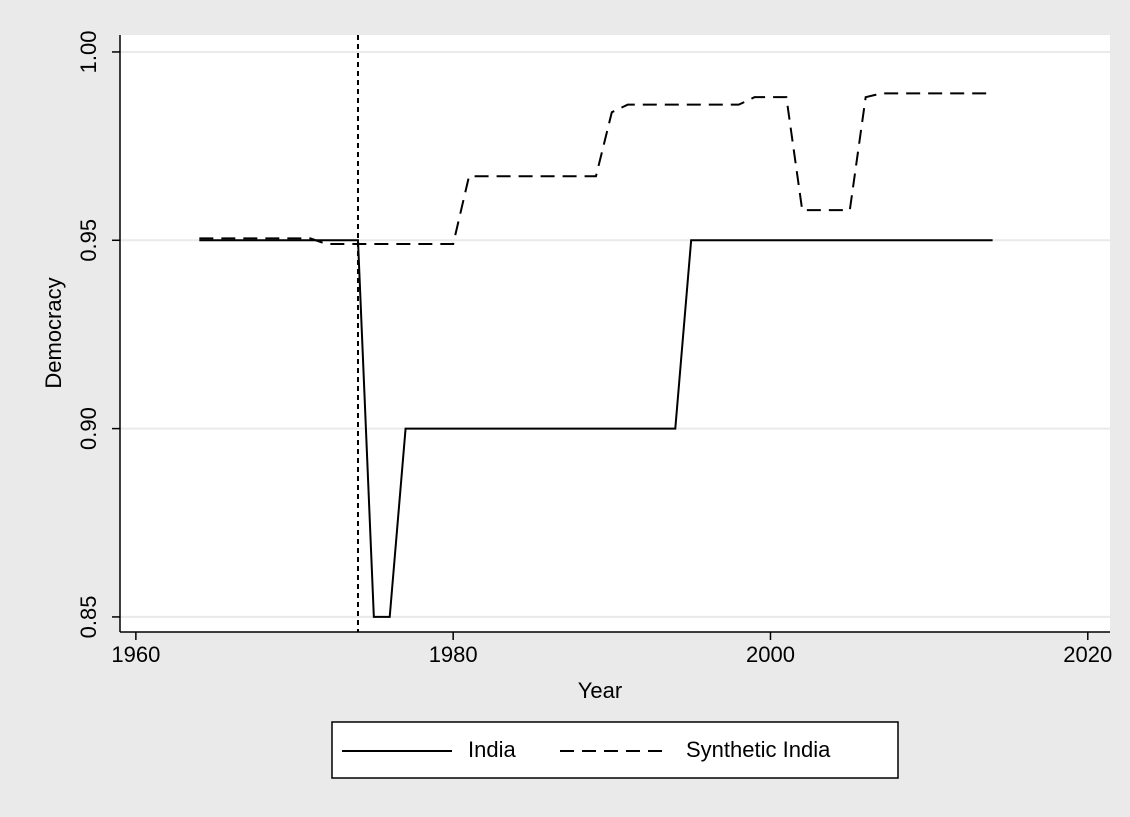  What do you see at coordinates (770, 654) in the screenshot?
I see `x-tick-label: 2000` at bounding box center [770, 654].